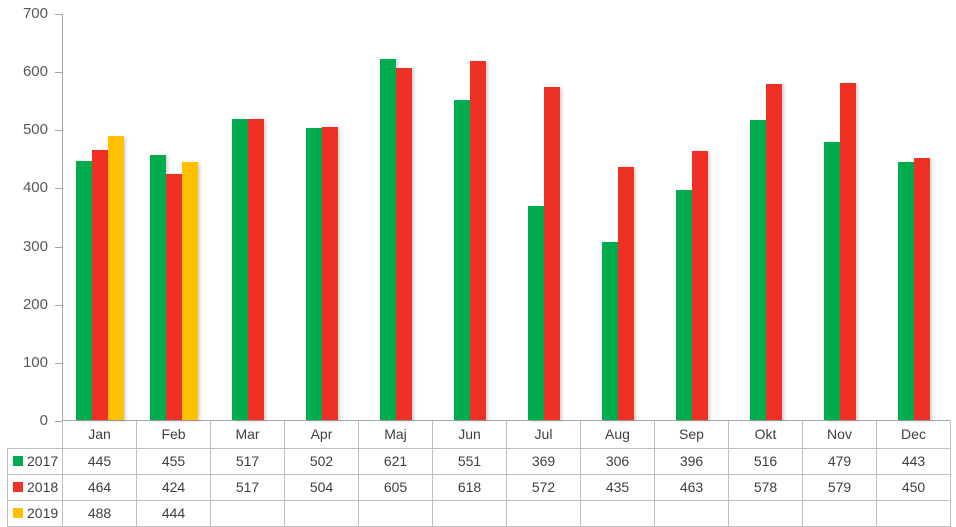 Image resolution: width=956 pixels, height=527 pixels. I want to click on month-header-nov: Nov, so click(839, 435).